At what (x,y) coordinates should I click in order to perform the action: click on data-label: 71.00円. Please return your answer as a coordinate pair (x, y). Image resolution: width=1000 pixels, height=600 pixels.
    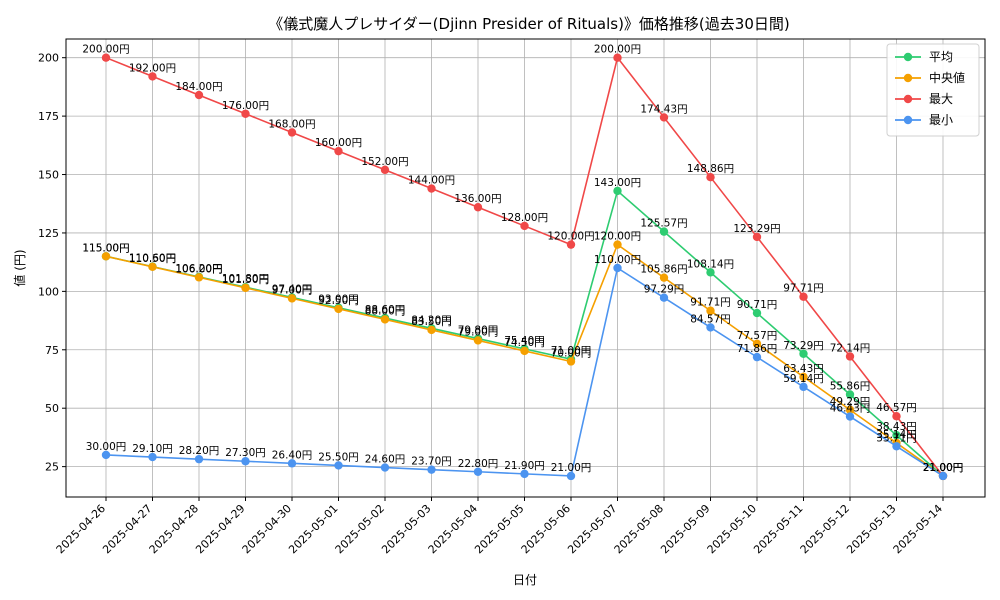
    Looking at the image, I should click on (571, 351).